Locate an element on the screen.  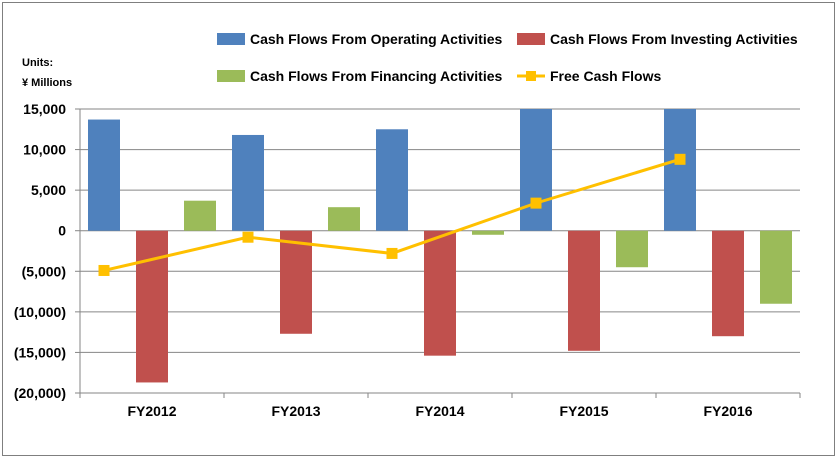
units-value: ¥ Millions is located at coordinates (47, 83).